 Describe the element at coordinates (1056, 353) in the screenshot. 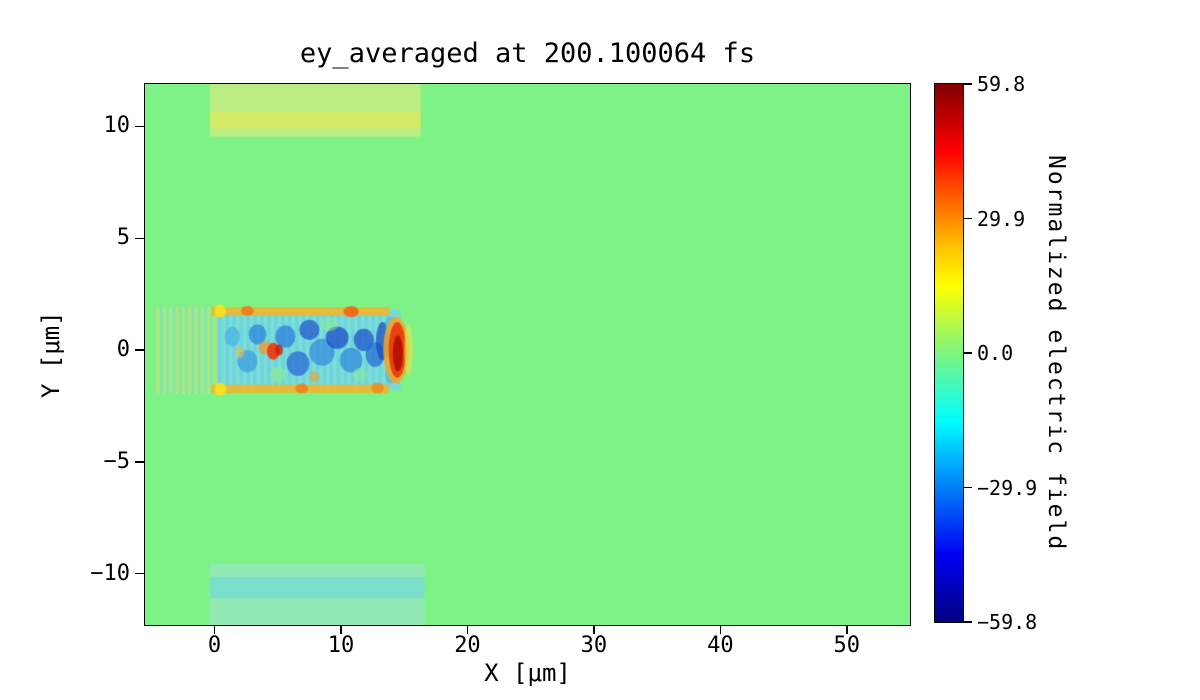

I see `colorbar-label: Normalized electric field` at that location.